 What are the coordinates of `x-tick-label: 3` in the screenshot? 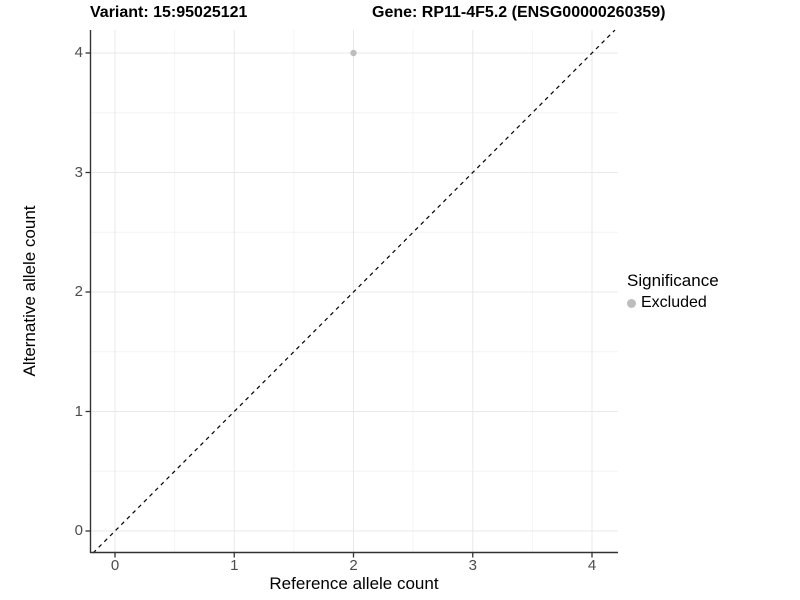 It's located at (472, 565).